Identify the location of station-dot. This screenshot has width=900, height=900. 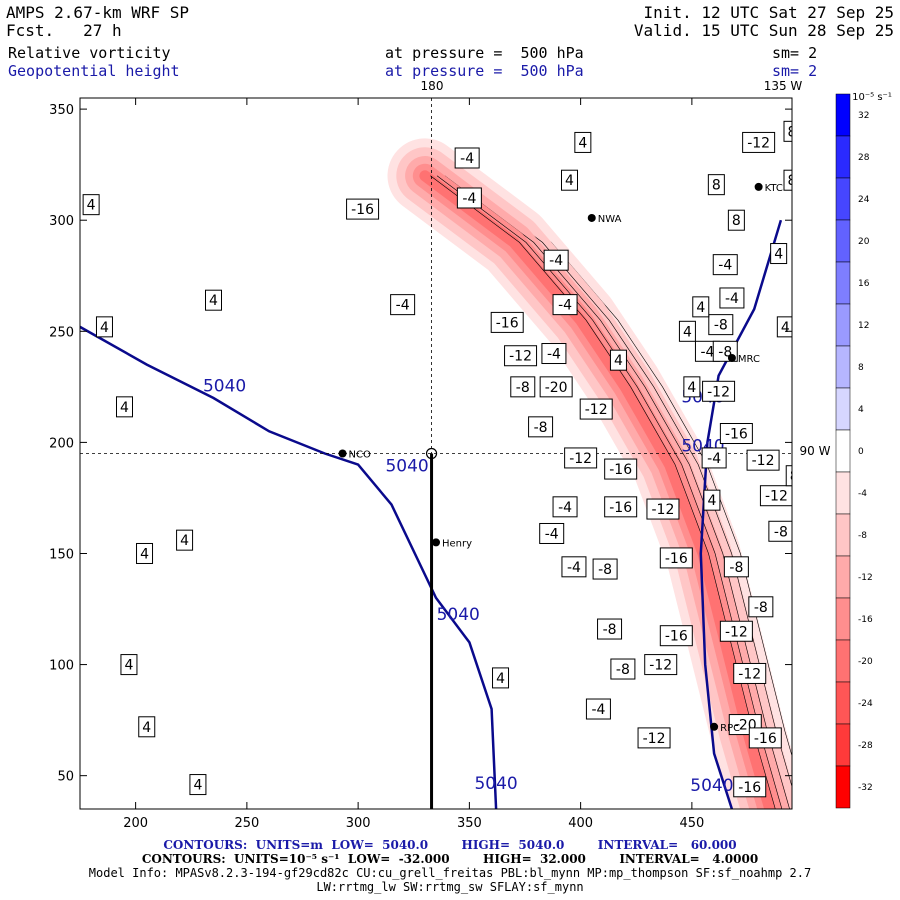
(758, 186).